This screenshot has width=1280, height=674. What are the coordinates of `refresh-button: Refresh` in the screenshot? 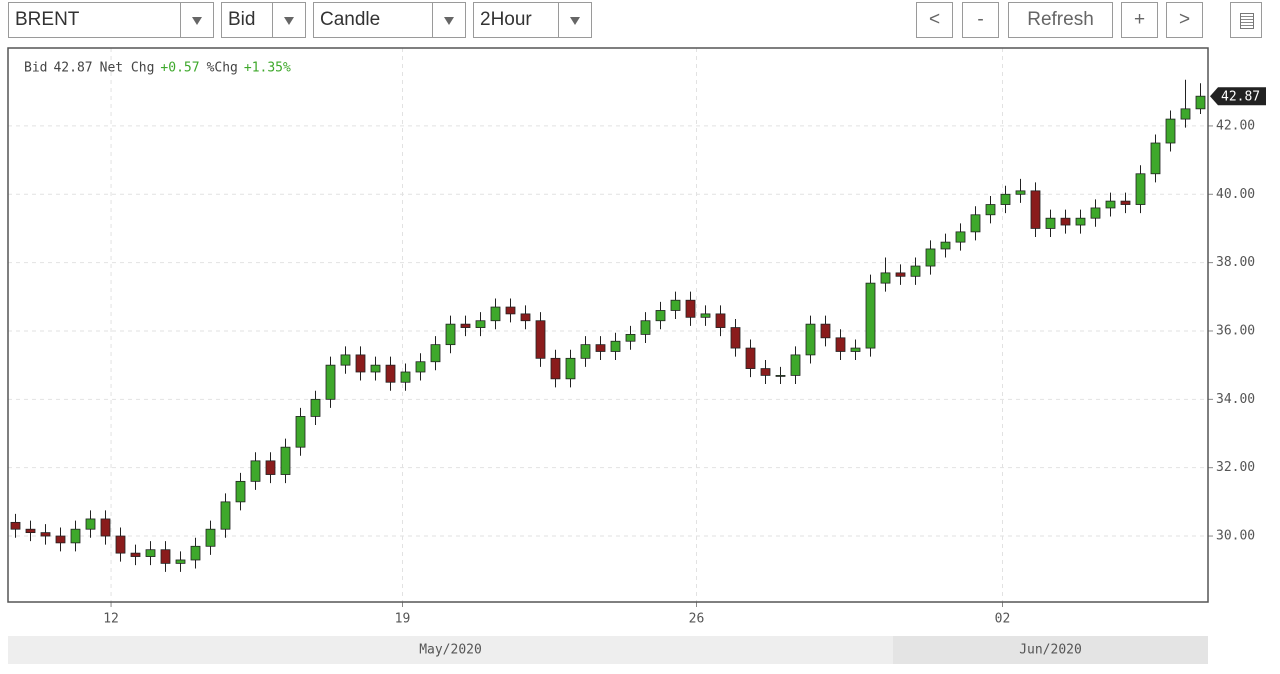 It's located at (1060, 20).